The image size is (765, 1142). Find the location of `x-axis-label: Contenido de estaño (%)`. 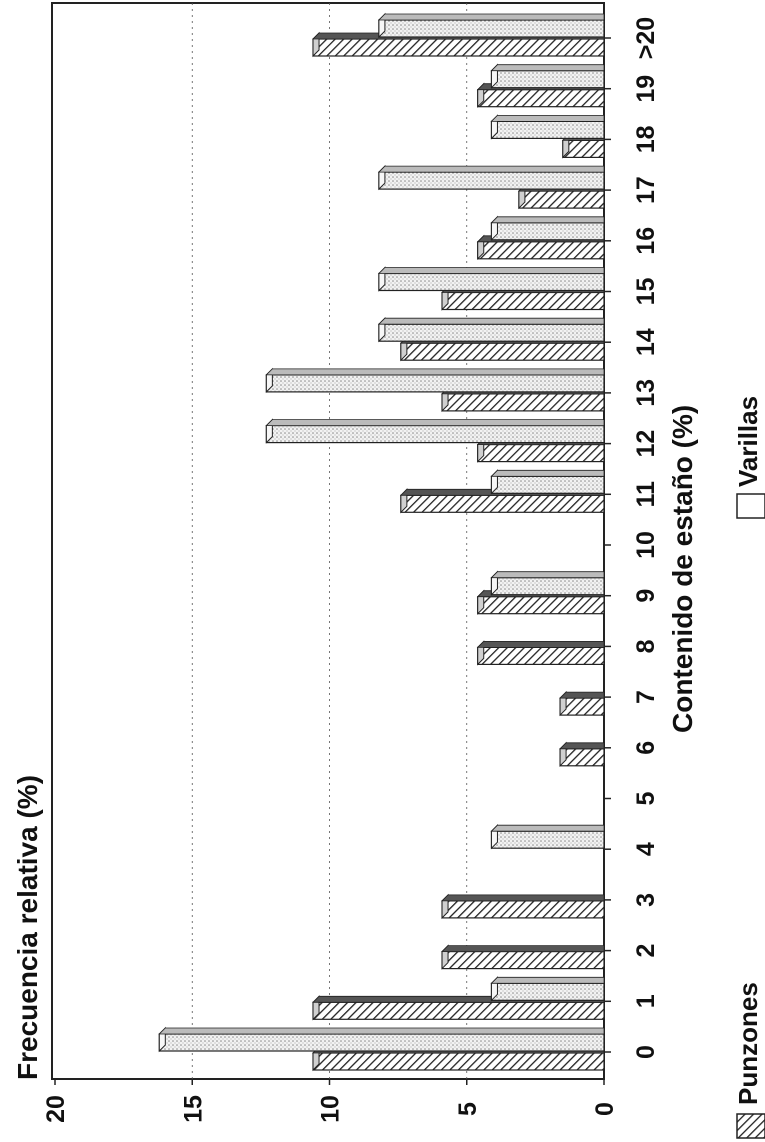

x-axis-label: Contenido de estaño (%) is located at coordinates (682, 569).